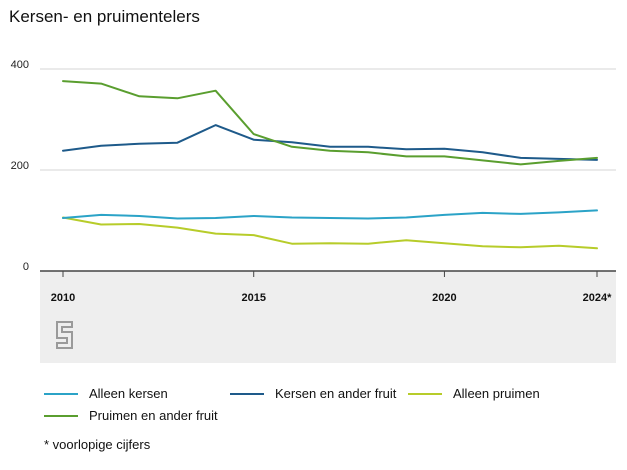  What do you see at coordinates (63, 298) in the screenshot?
I see `x-tick-label: 2010` at bounding box center [63, 298].